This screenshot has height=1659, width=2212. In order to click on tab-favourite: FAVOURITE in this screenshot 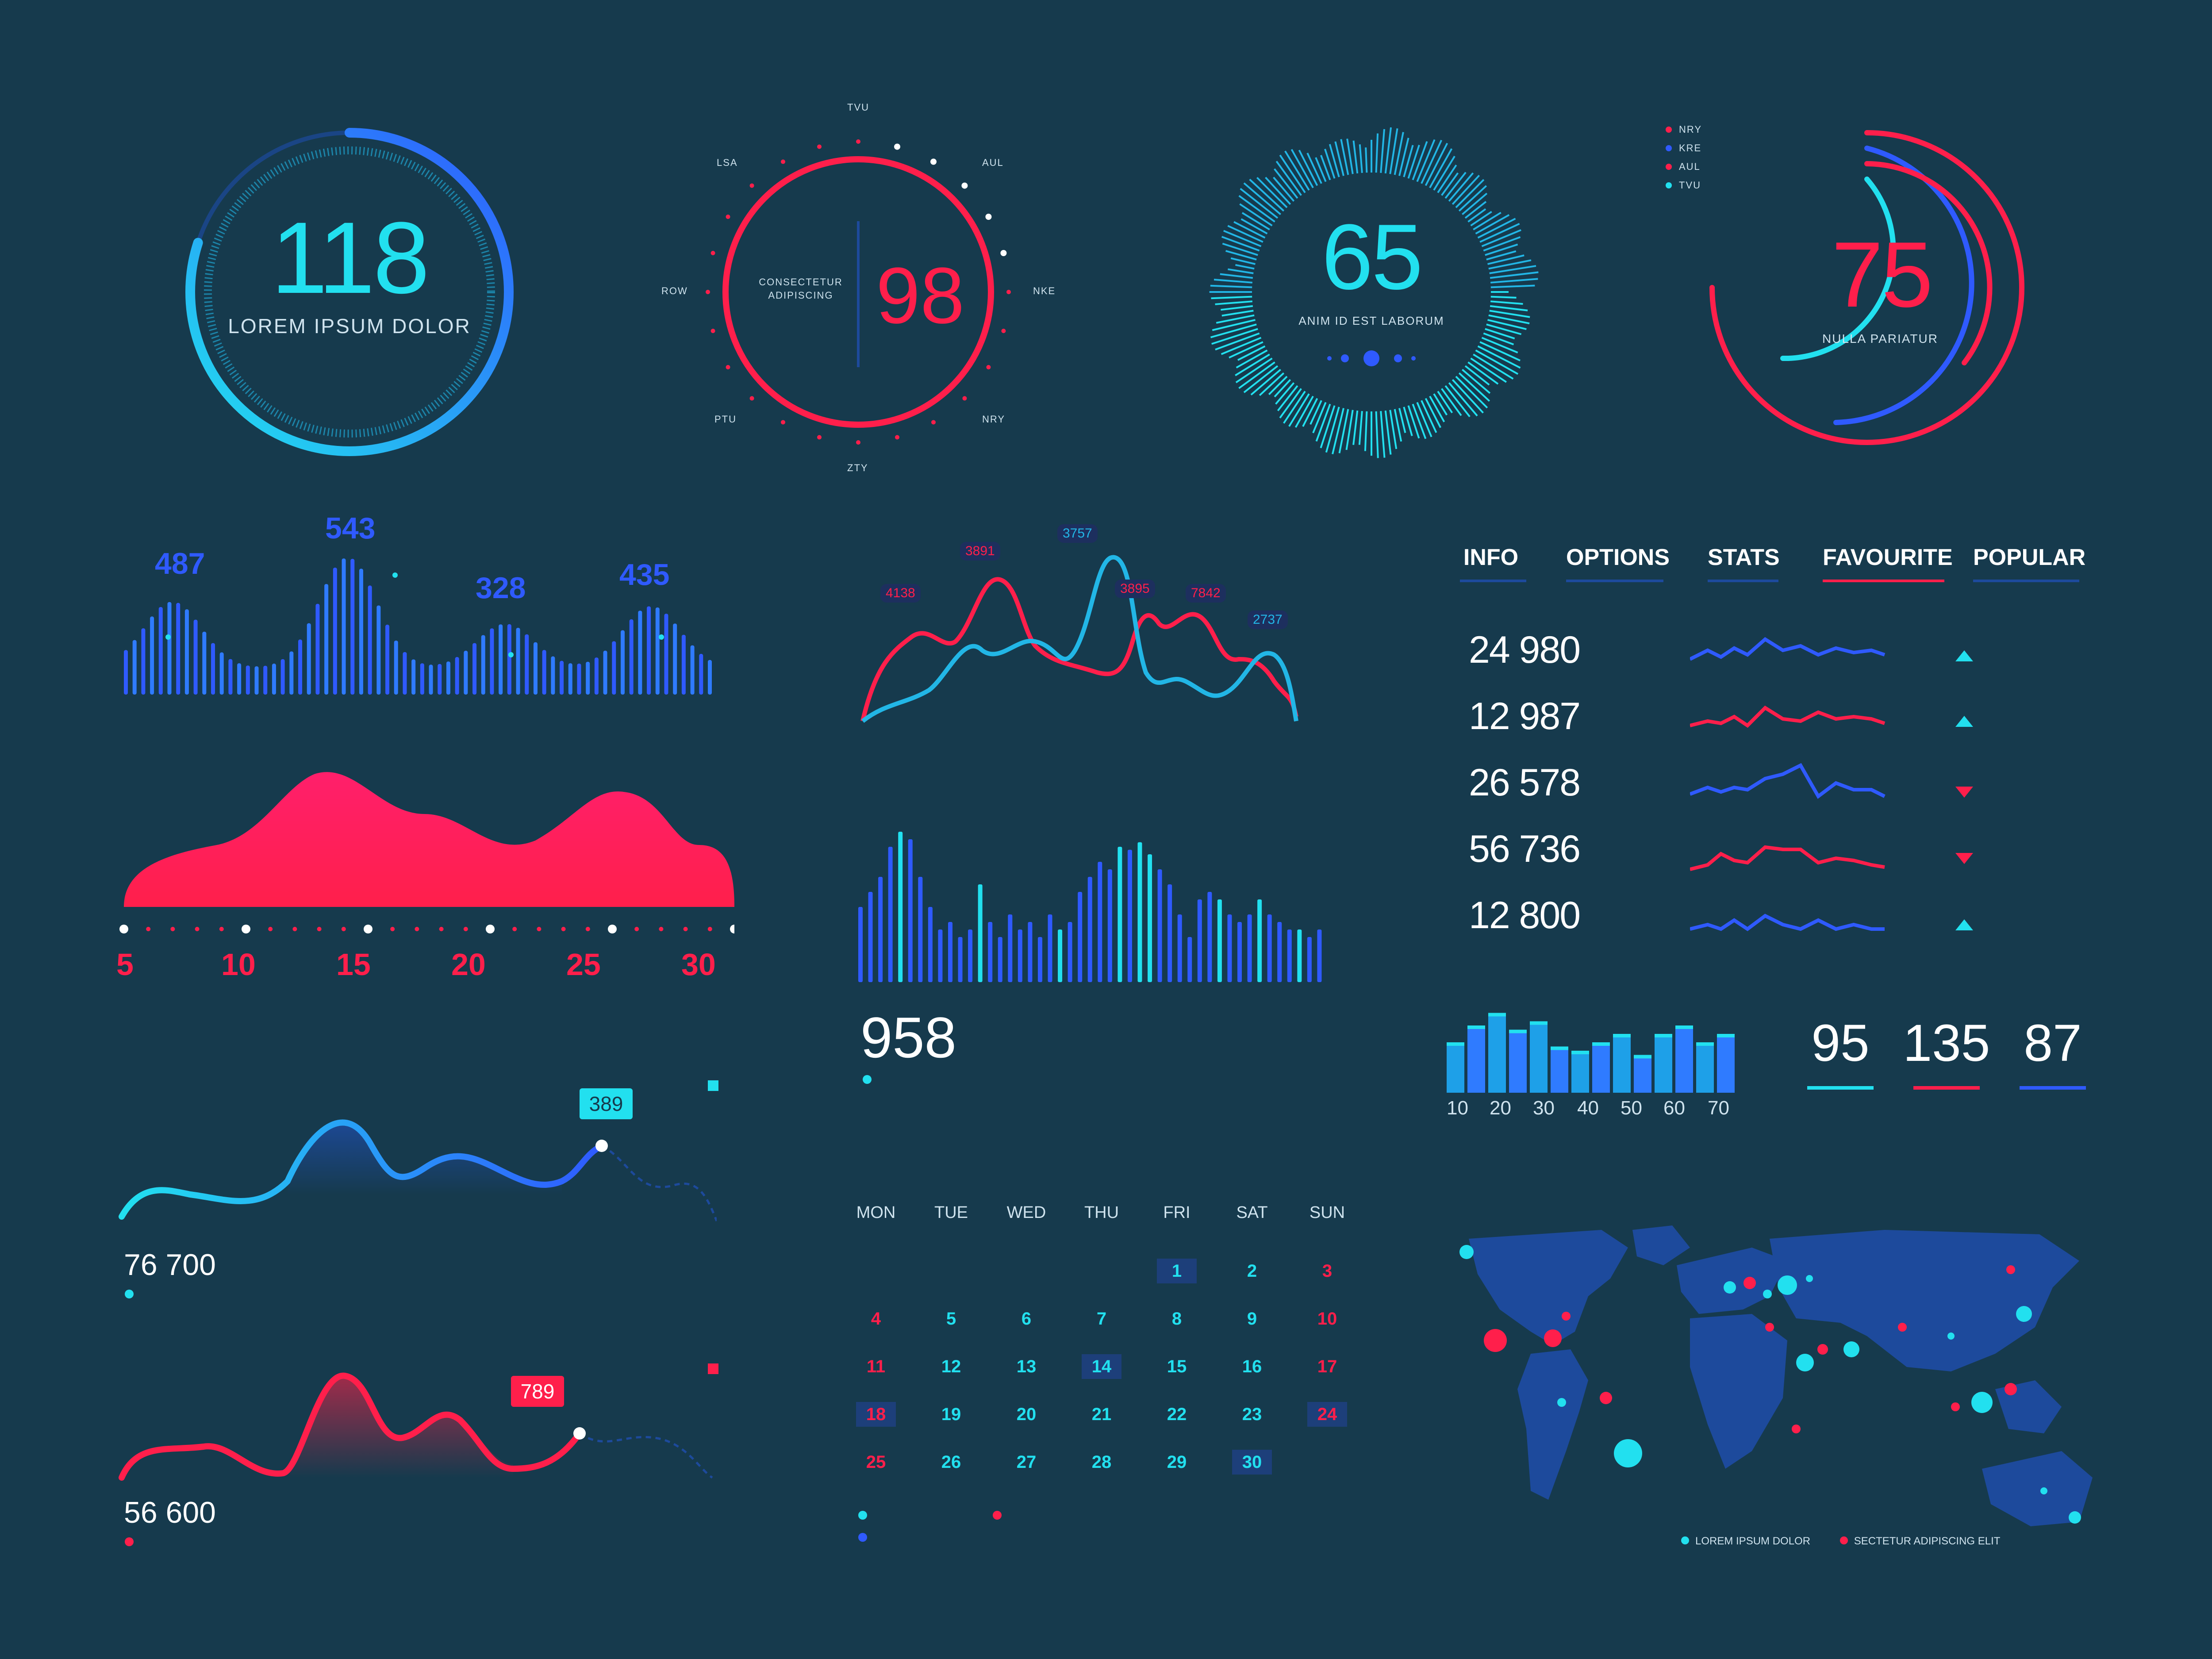, I will do `click(1888, 558)`.